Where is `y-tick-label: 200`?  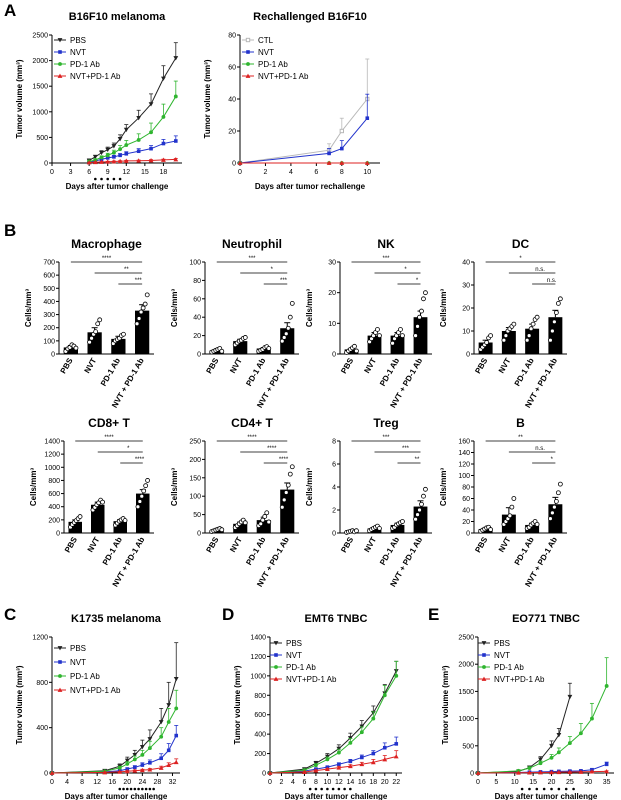 y-tick-label: 200 is located at coordinates (195, 460).